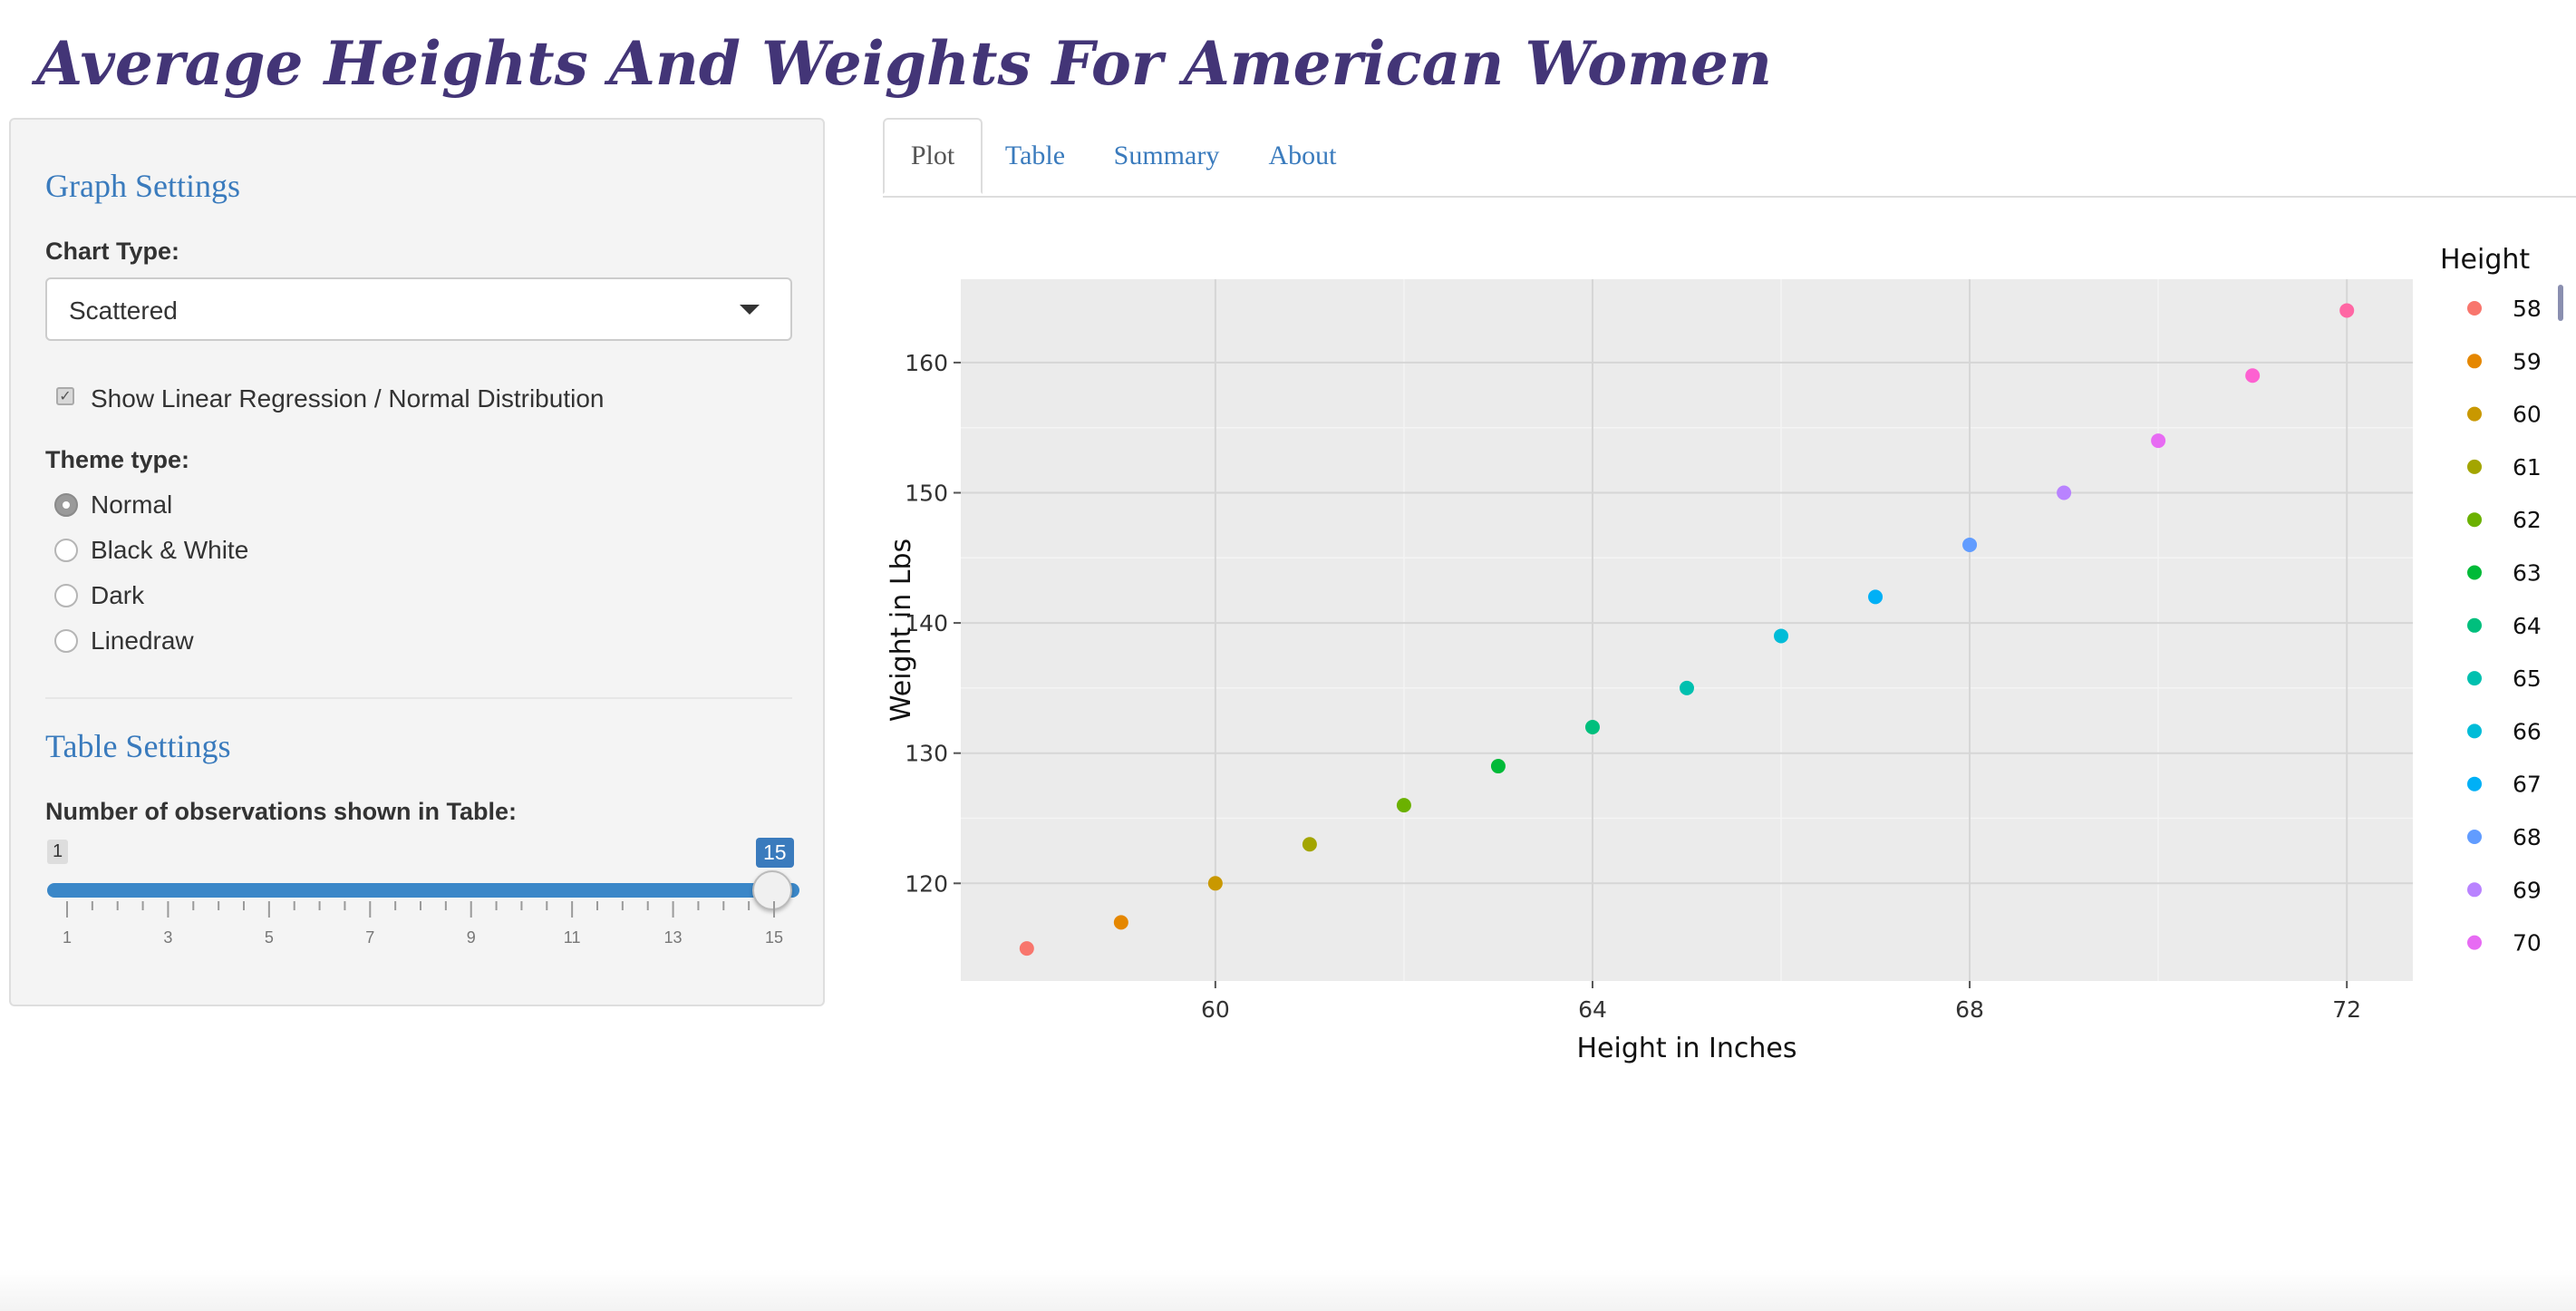  Describe the element at coordinates (2527, 785) in the screenshot. I see `legend-label: 67` at that location.